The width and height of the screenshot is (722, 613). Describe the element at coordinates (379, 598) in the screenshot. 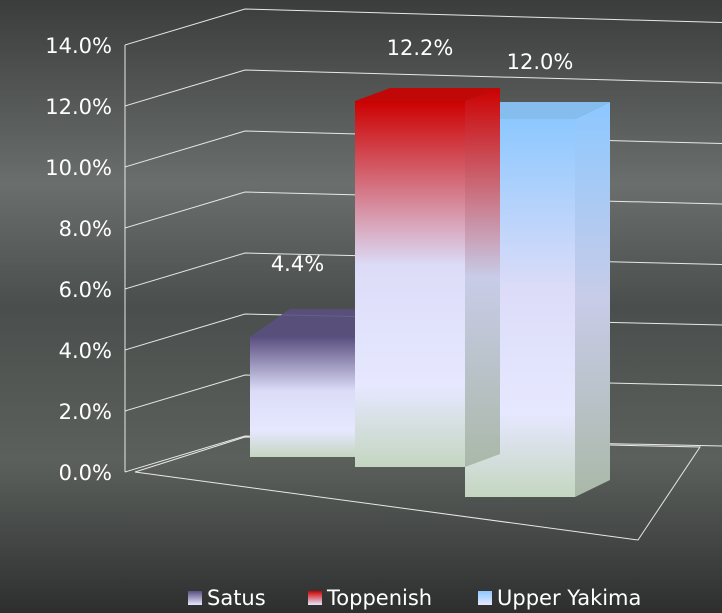

I see `legend-label: Toppenish` at that location.